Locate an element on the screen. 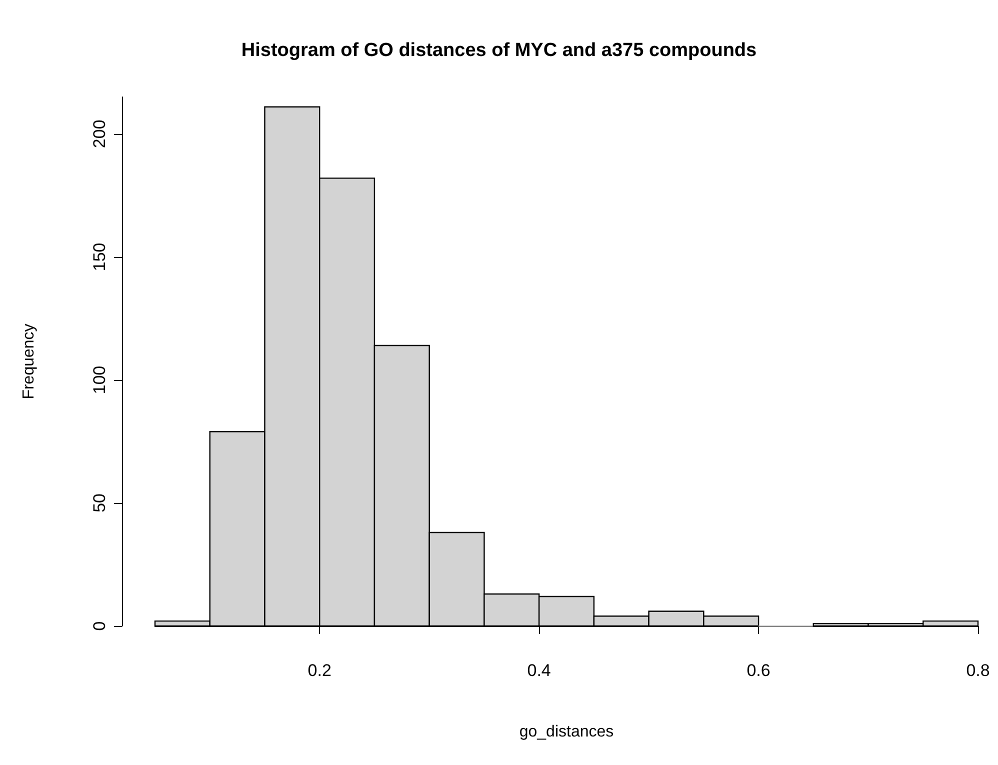 The image size is (998, 765). x-tick-label: 0.2 is located at coordinates (320, 670).